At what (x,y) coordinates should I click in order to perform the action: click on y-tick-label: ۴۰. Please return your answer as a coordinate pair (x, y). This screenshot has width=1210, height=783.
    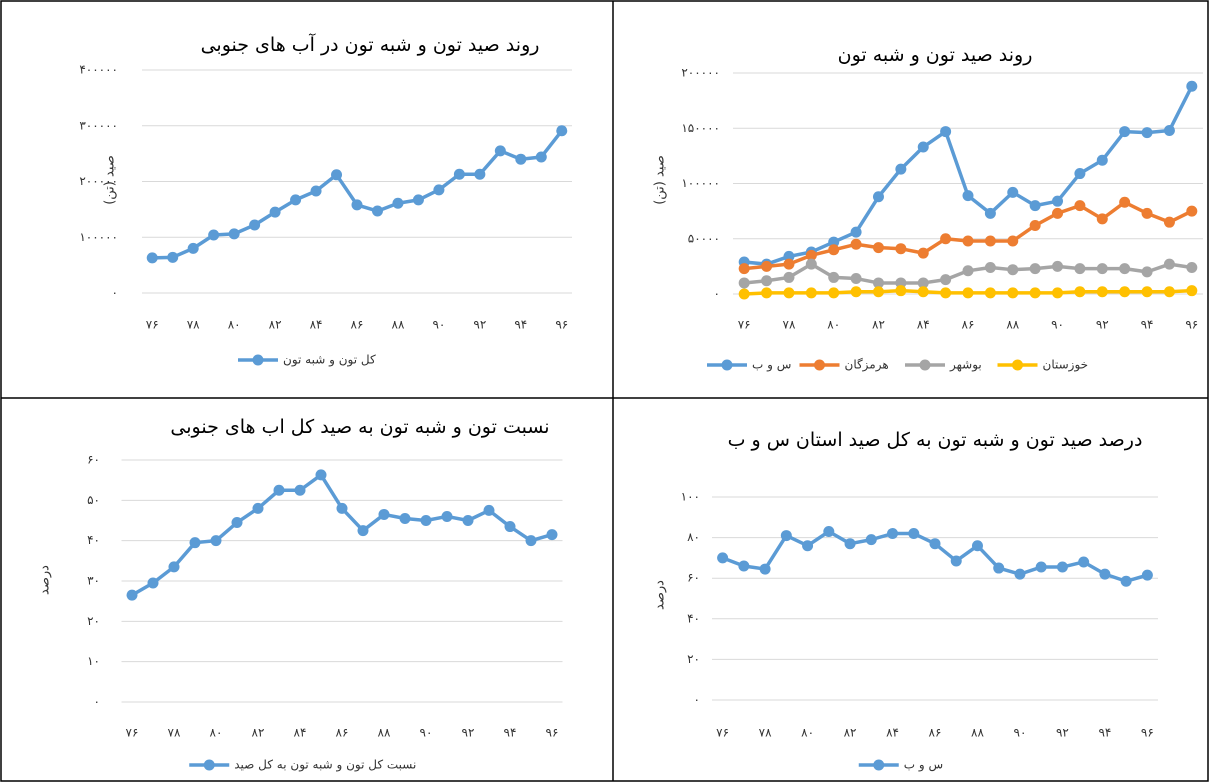
    Looking at the image, I should click on (693, 618).